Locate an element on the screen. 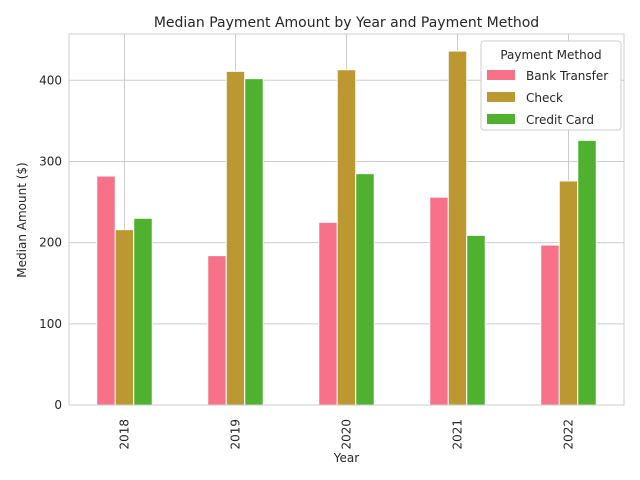  x-tick-label: 2020 is located at coordinates (347, 434).